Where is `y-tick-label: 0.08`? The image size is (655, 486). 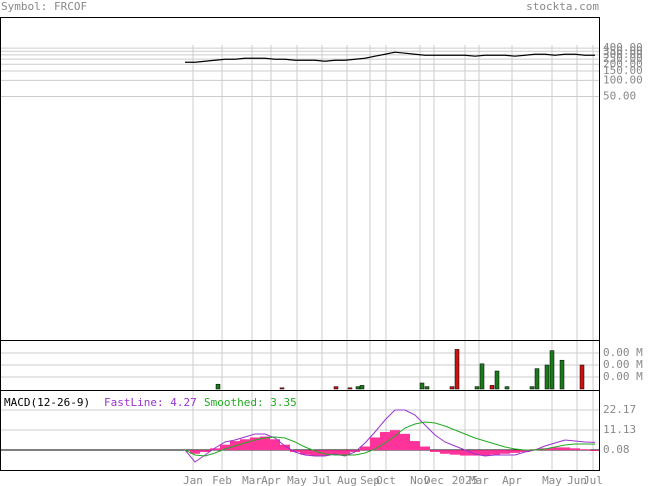 y-tick-label: 0.08 is located at coordinates (616, 449).